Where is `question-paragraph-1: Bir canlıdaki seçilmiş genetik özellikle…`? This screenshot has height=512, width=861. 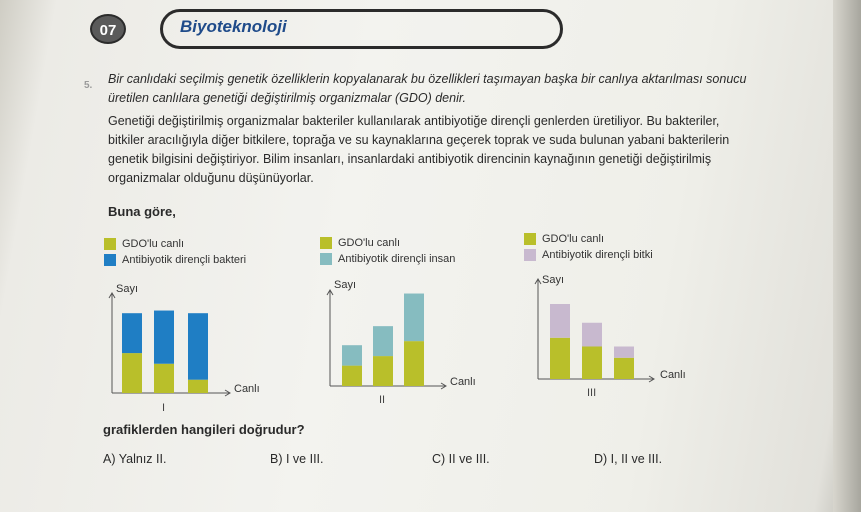 question-paragraph-1: Bir canlıdaki seçilmiş genetik özellikle… is located at coordinates (427, 88).